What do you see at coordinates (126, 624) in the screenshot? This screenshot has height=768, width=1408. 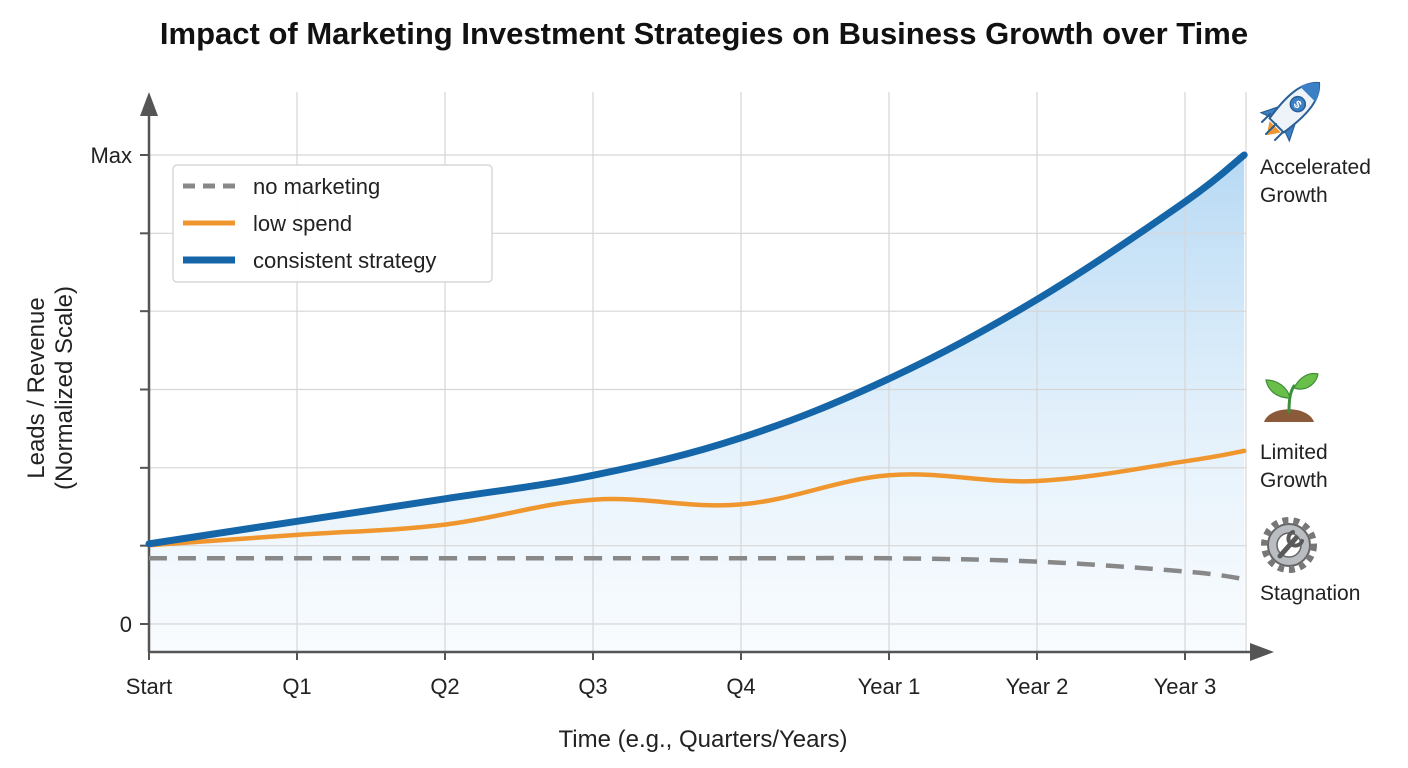 I see `y-tick-label: 0` at bounding box center [126, 624].